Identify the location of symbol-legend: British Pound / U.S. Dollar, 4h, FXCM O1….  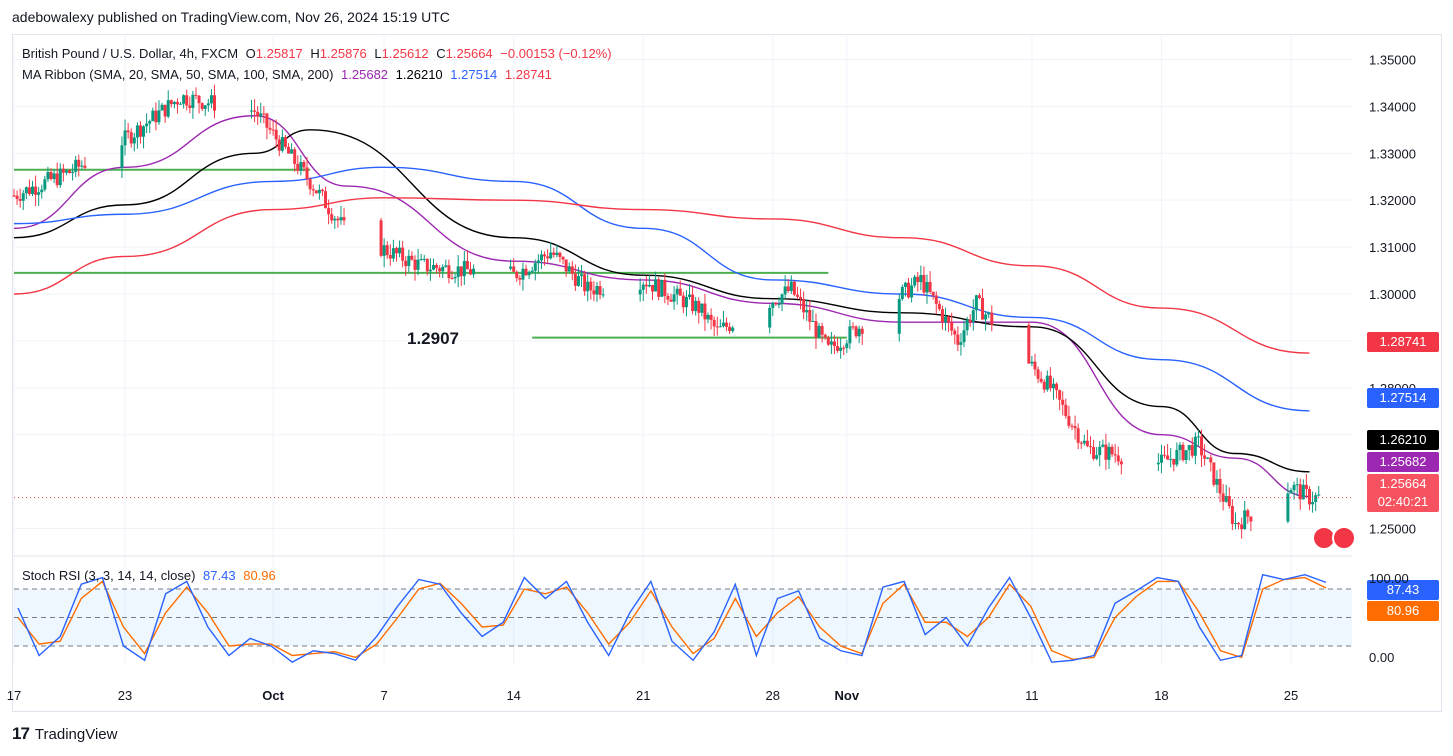
(319, 53).